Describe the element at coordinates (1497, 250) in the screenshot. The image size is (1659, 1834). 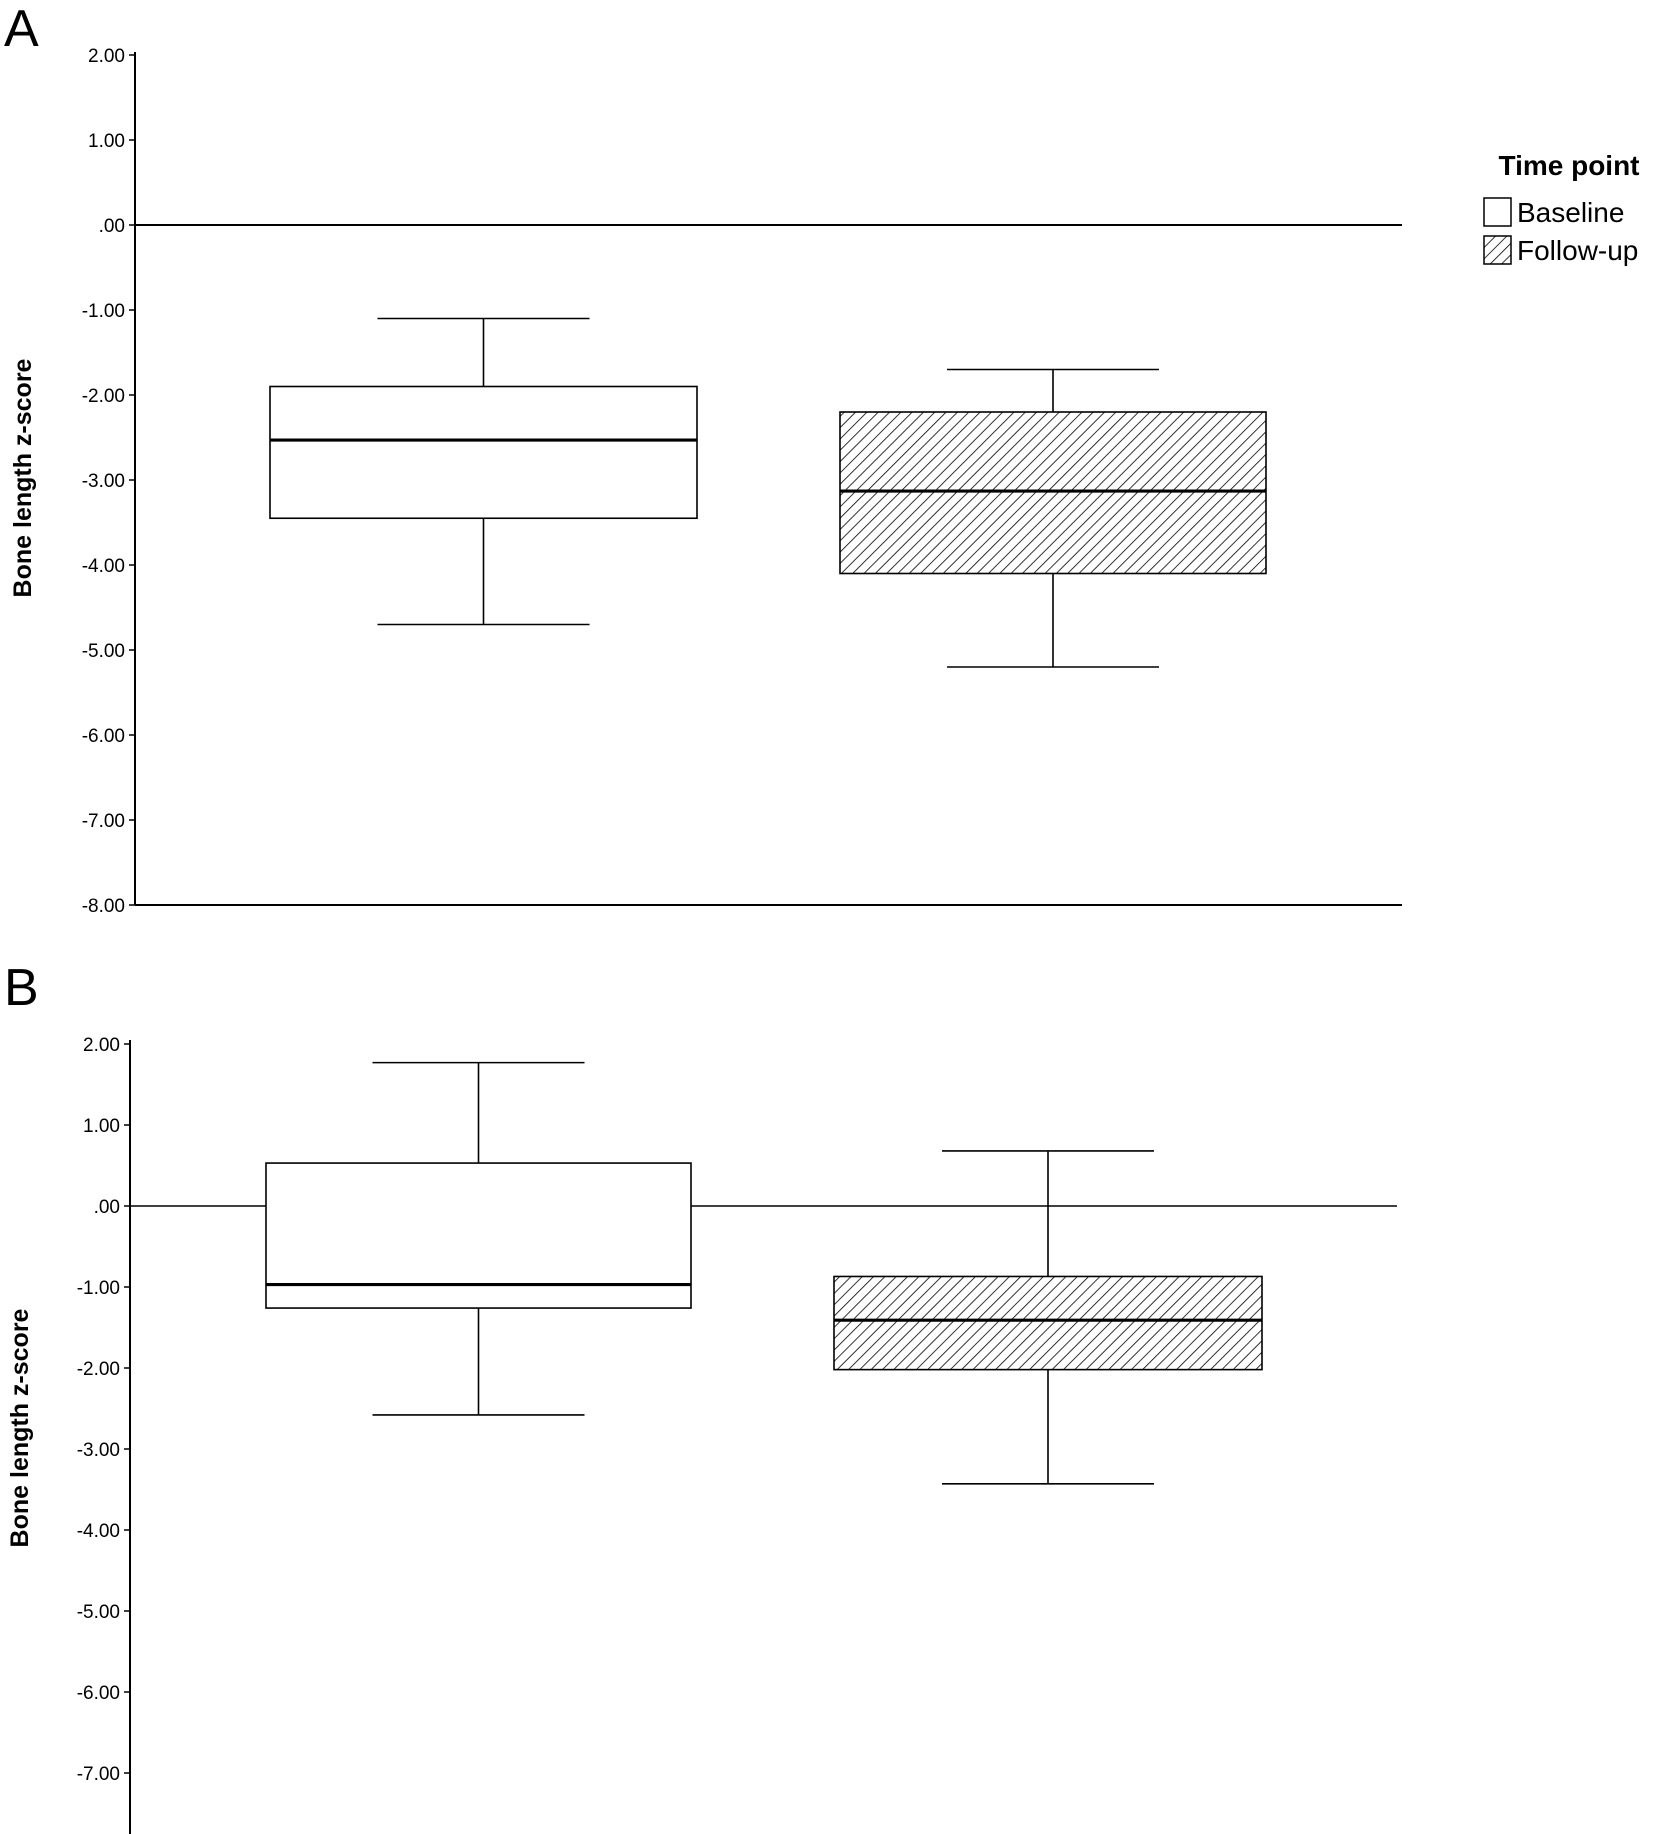
I see `legend-swatch-follow-up` at that location.